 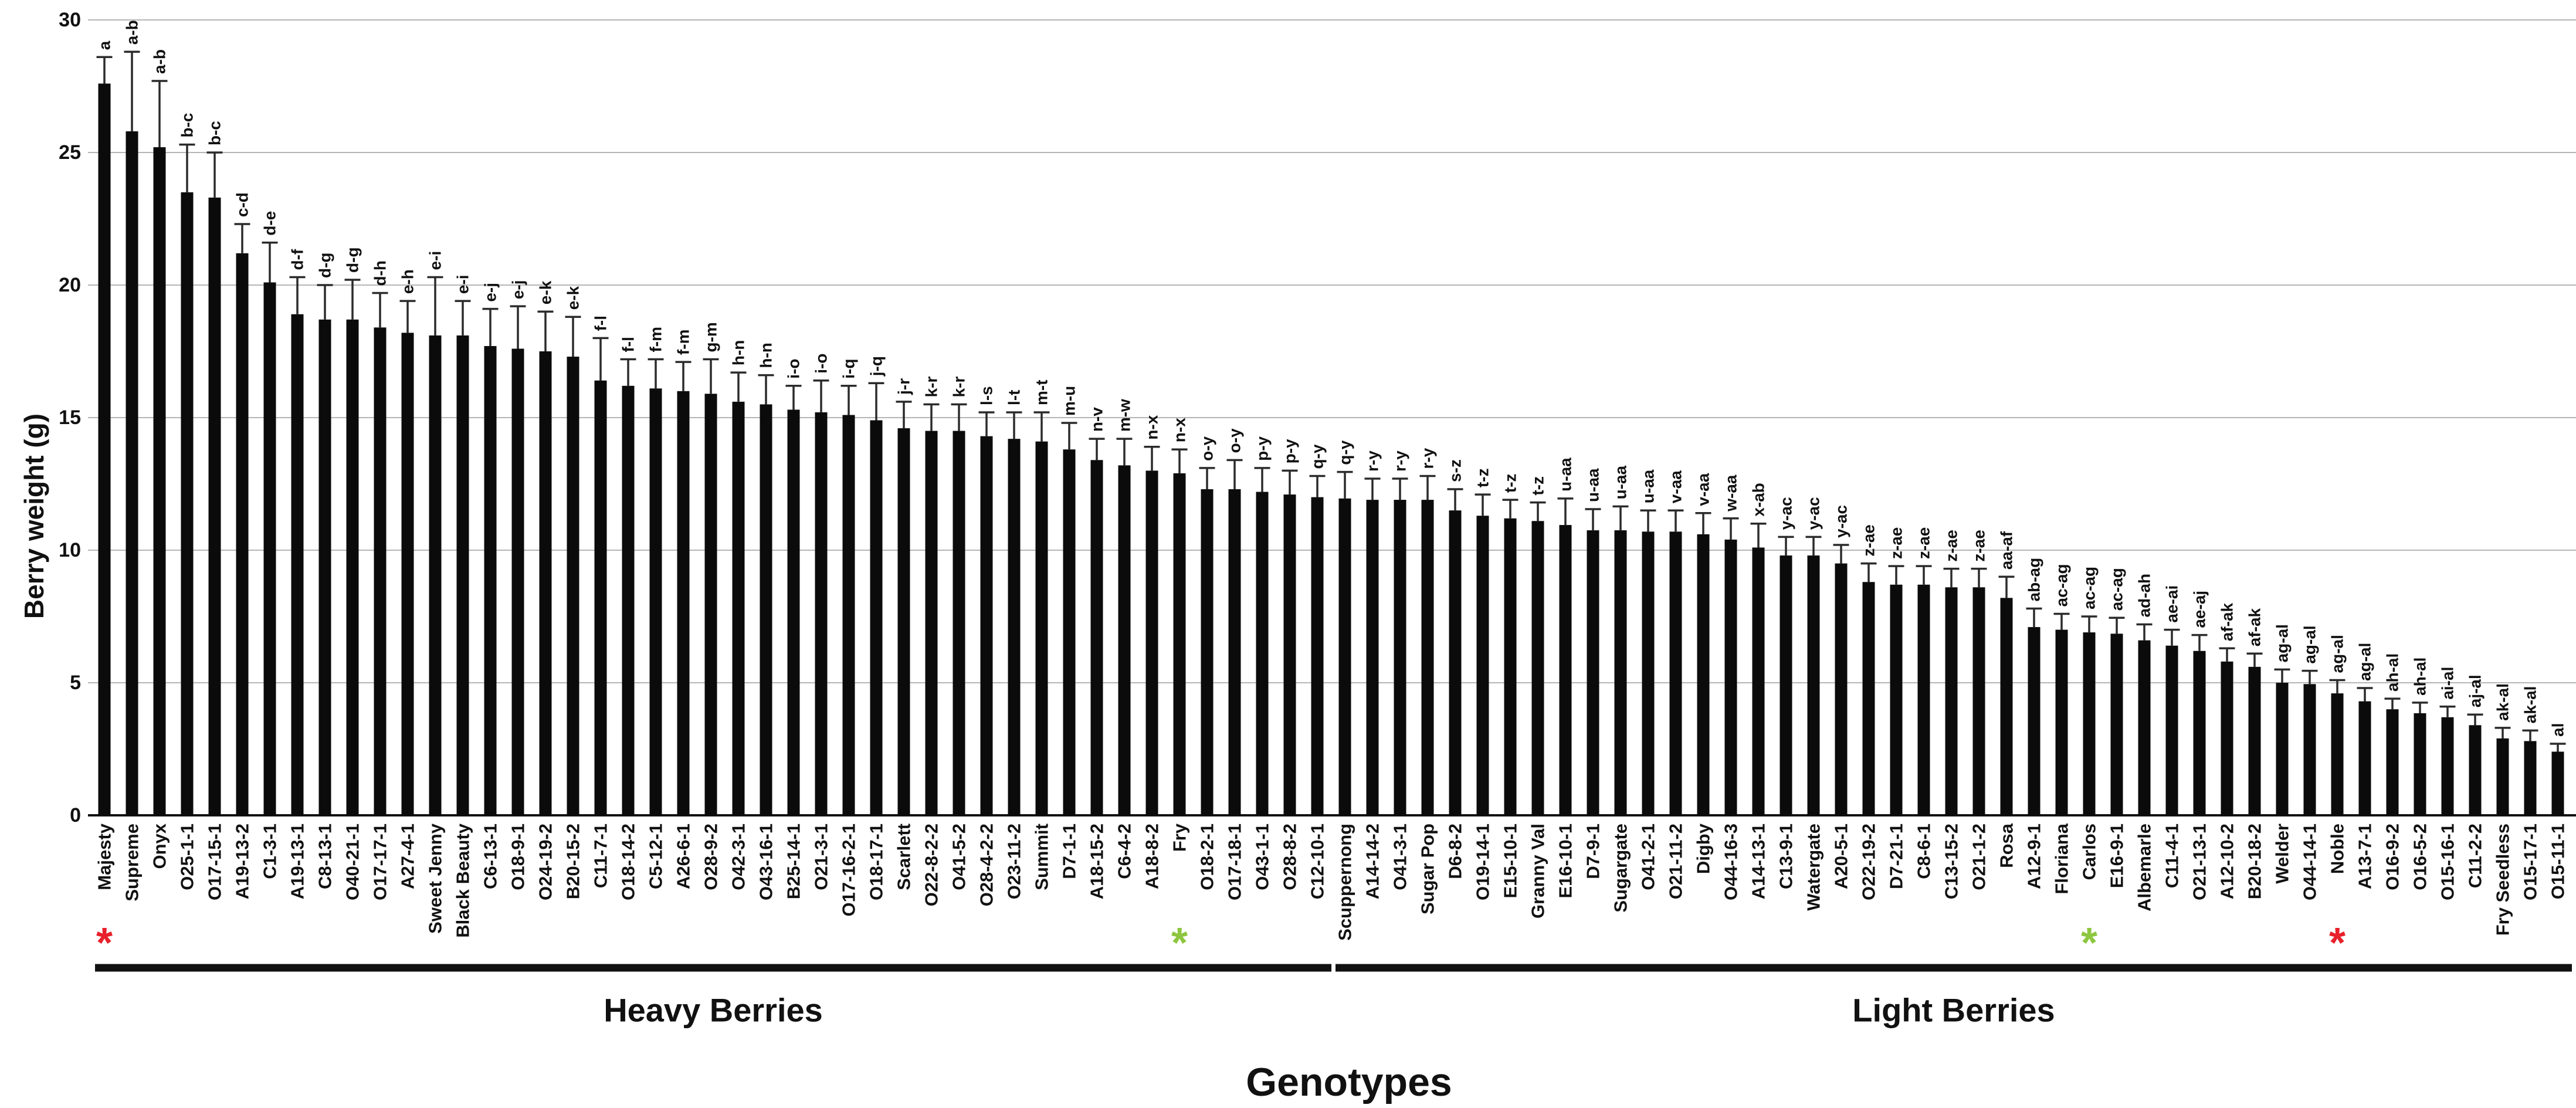 What do you see at coordinates (822, 857) in the screenshot?
I see `x-tick-label: O21-3-1` at bounding box center [822, 857].